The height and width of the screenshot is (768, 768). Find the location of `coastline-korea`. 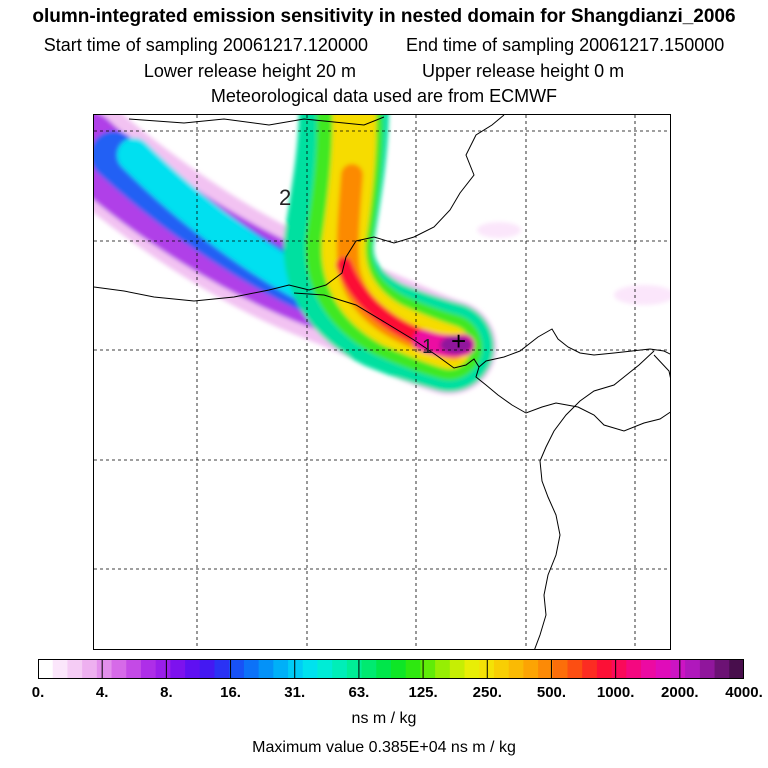

coastline-korea is located at coordinates (594, 499).